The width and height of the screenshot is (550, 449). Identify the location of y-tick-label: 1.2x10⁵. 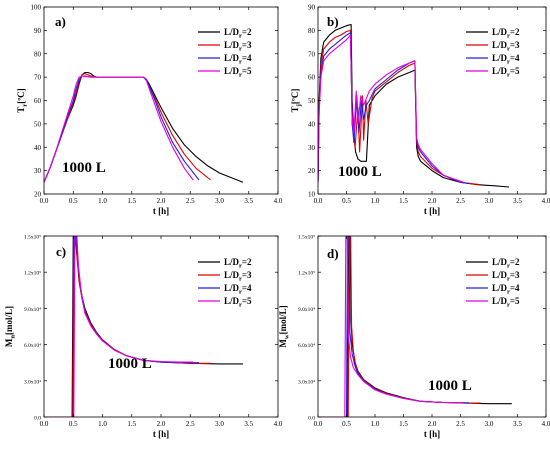
(306, 274).